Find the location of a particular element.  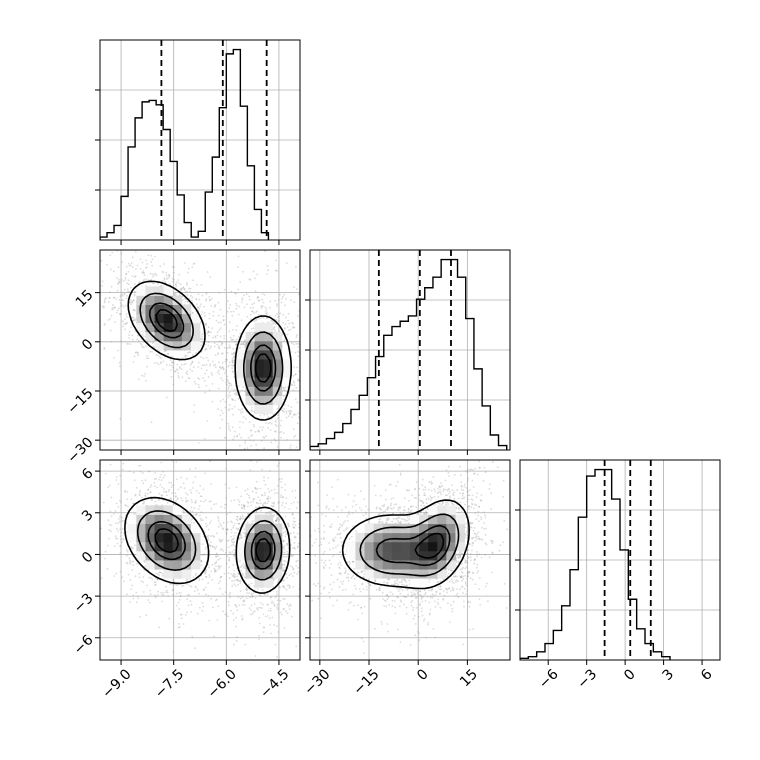

contours is located at coordinates (209, 350).